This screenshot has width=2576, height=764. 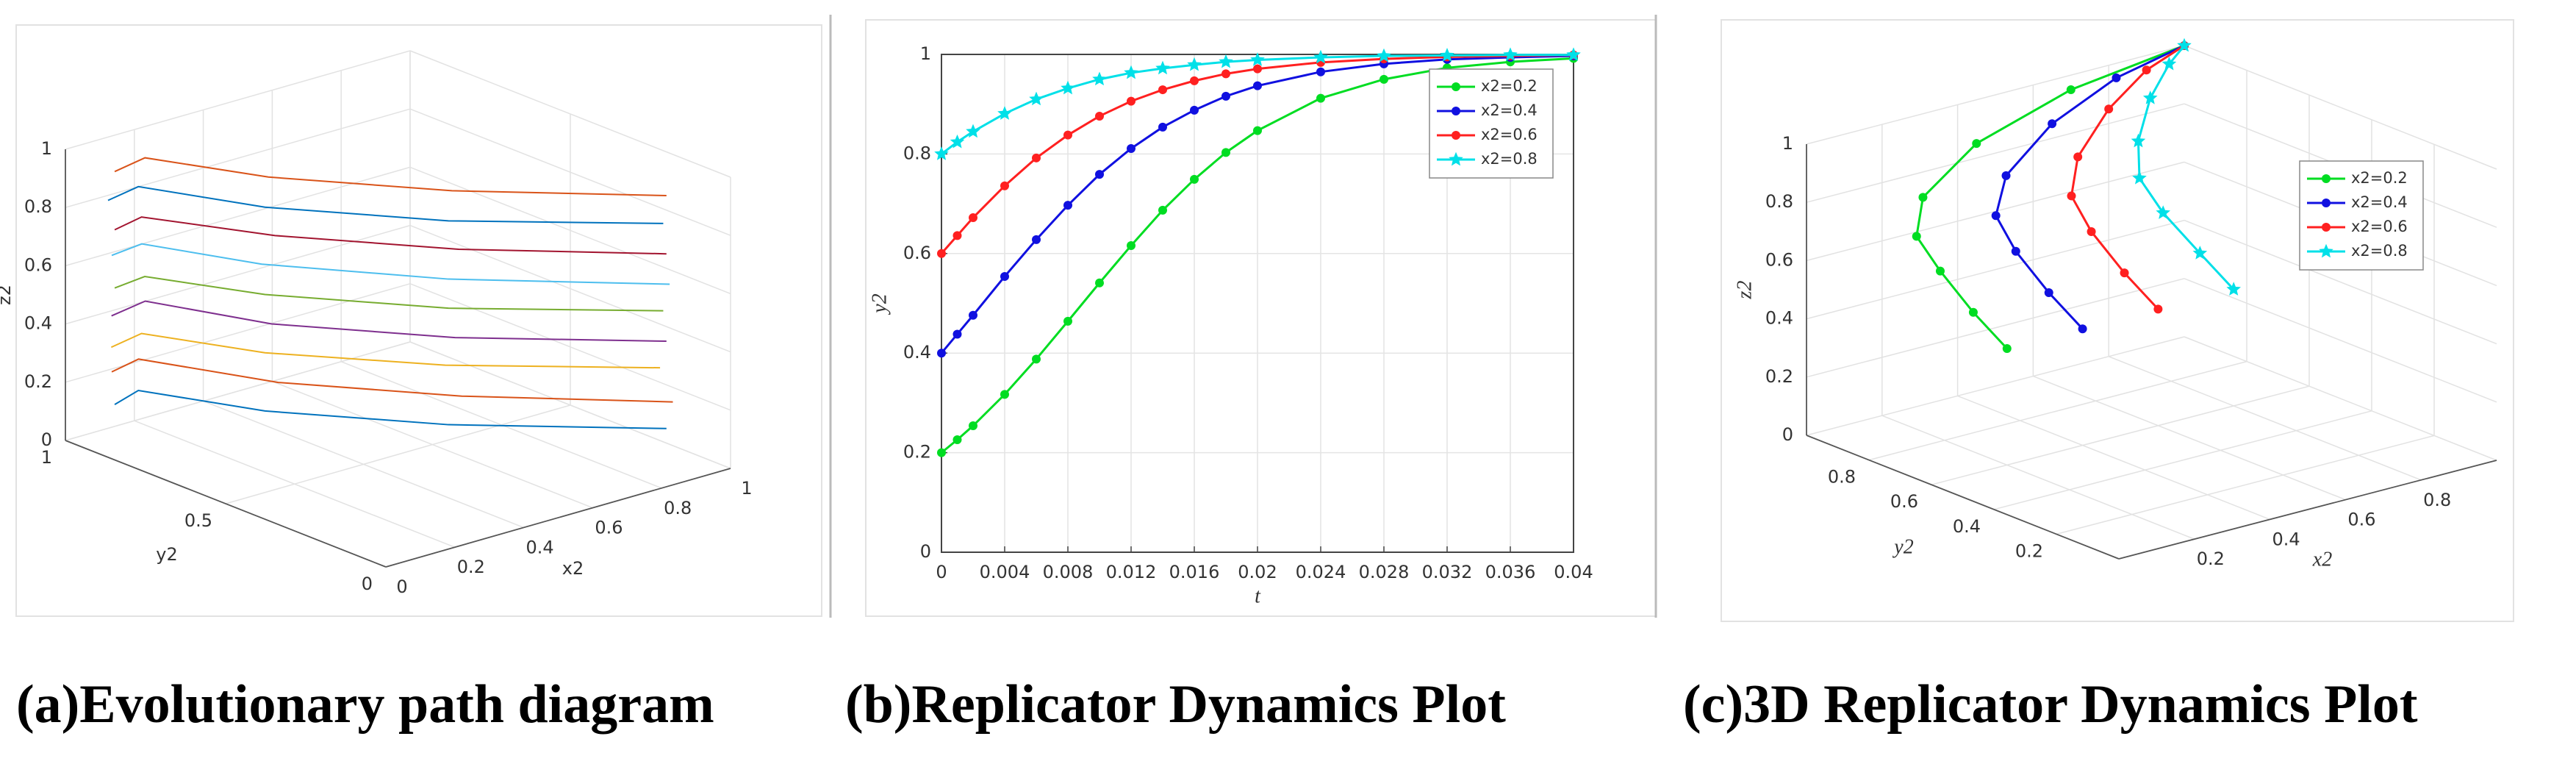 What do you see at coordinates (46, 148) in the screenshot?
I see `z-tick-label: 1` at bounding box center [46, 148].